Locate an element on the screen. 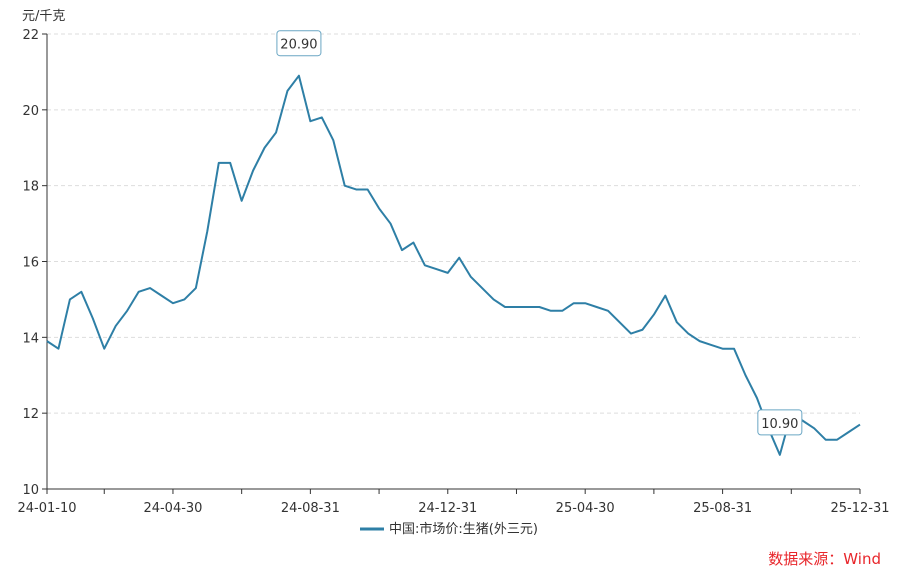 This screenshot has width=907, height=575. x-tick-label: 25-04-30 is located at coordinates (585, 508).